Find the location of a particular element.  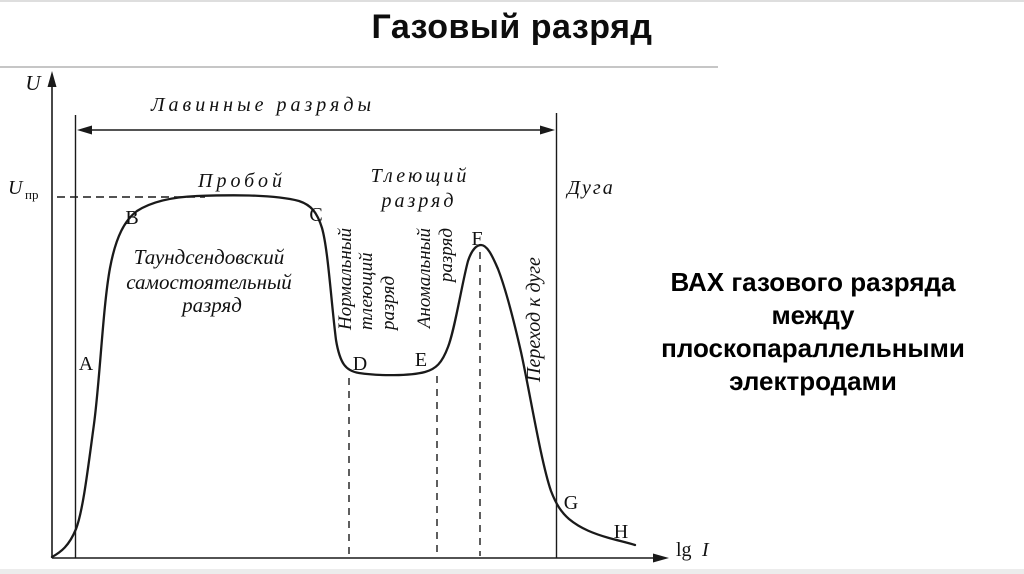

point-label-h: H is located at coordinates (621, 532).